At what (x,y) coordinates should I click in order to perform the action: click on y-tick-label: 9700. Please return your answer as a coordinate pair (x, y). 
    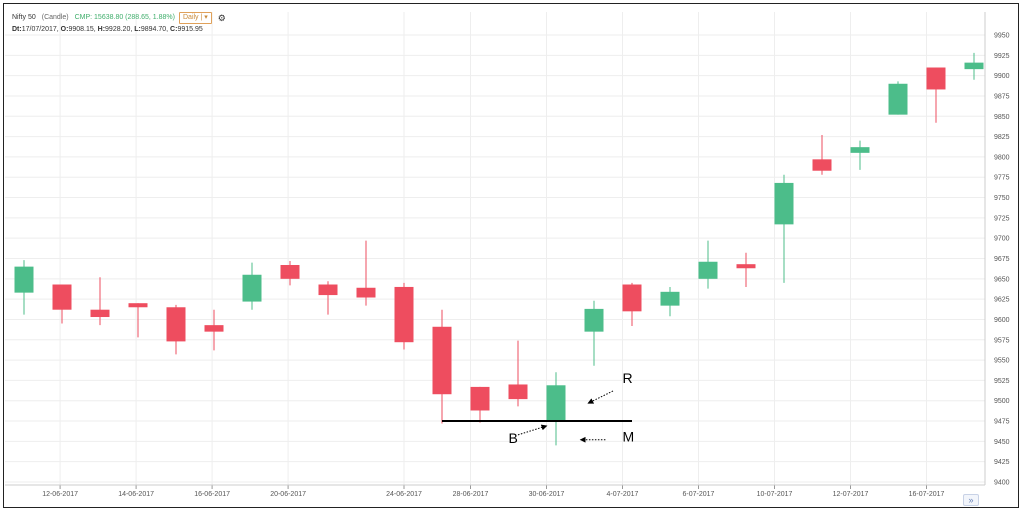
    Looking at the image, I should click on (1002, 239).